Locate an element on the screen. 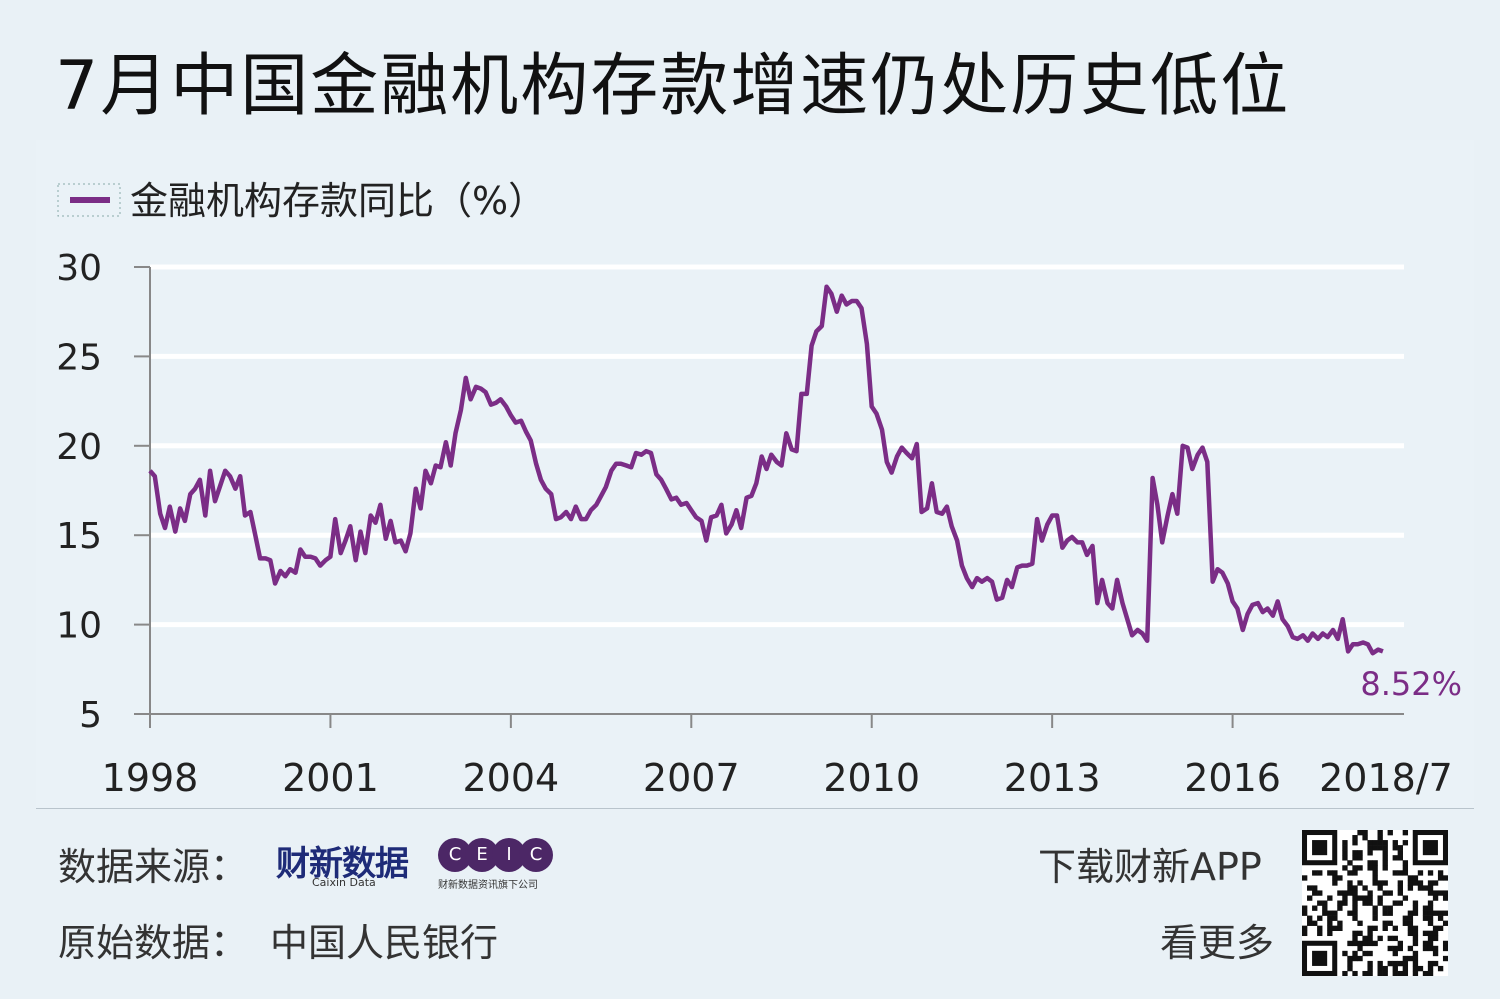 Image resolution: width=1500 pixels, height=999 pixels. ceic-letter: C is located at coordinates (536, 855).